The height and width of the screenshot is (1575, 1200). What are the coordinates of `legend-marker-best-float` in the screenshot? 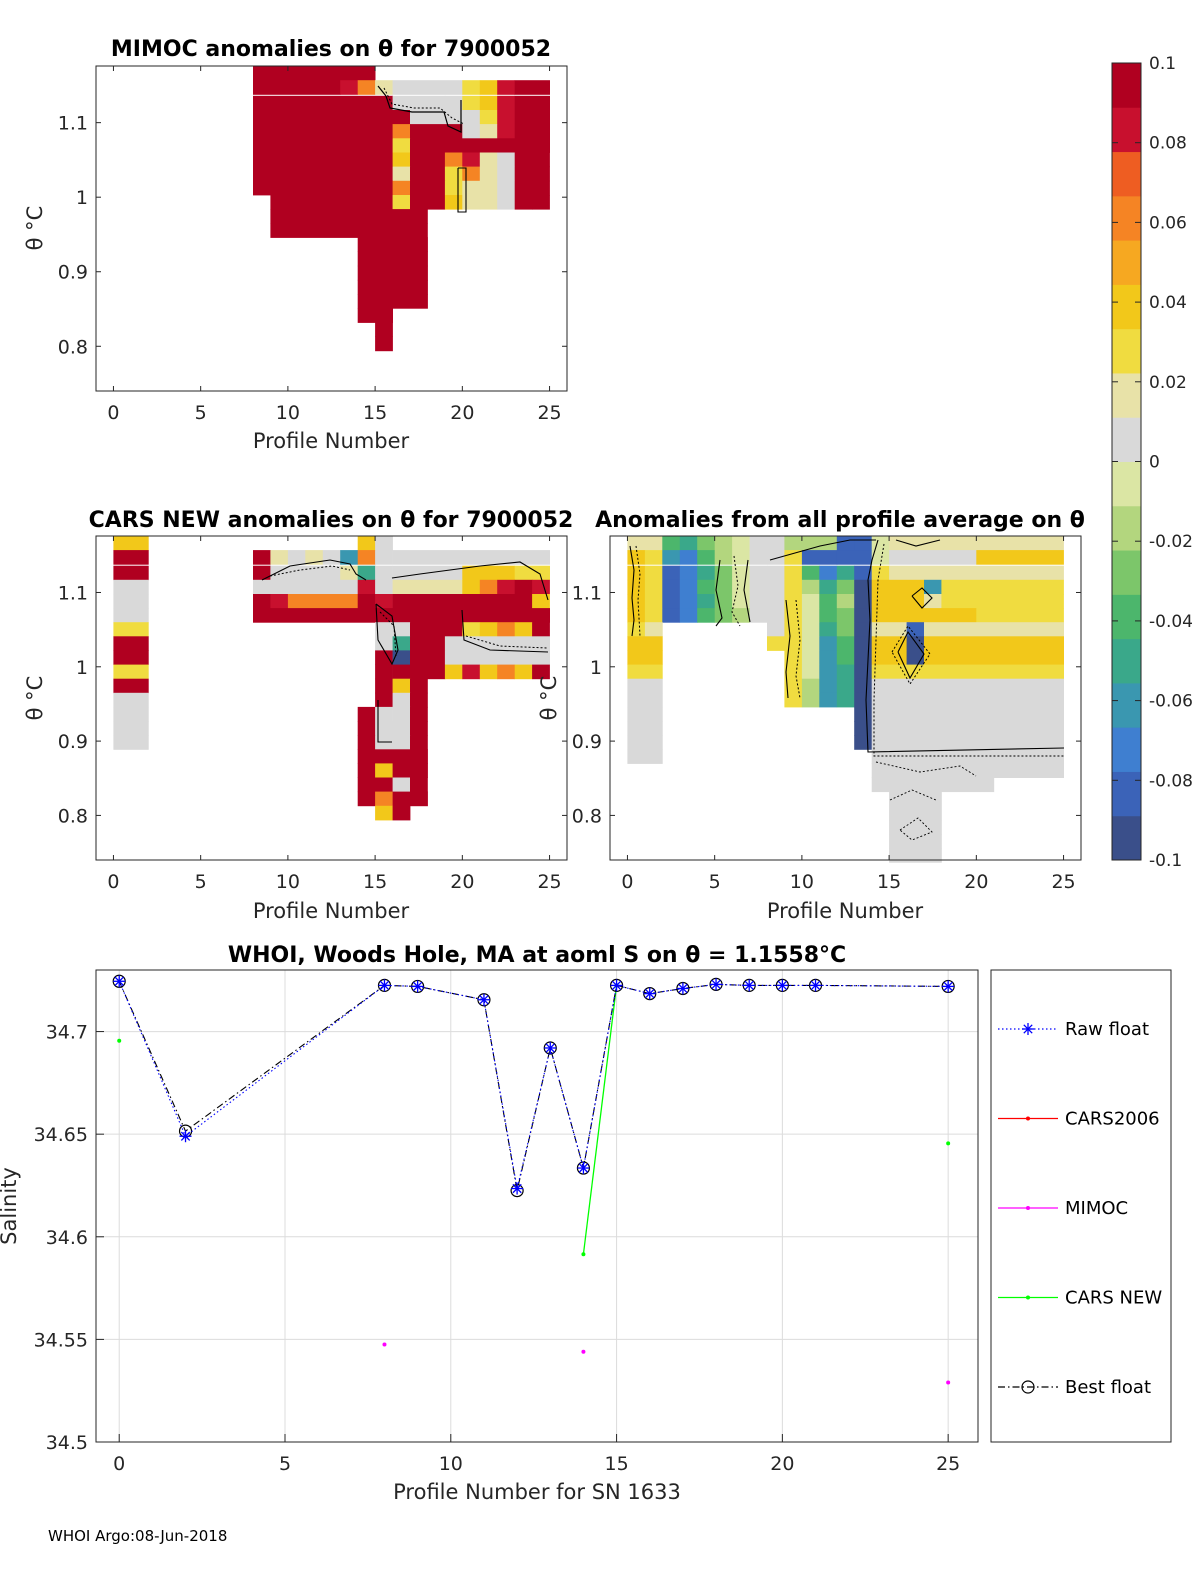 It's located at (1028, 1387).